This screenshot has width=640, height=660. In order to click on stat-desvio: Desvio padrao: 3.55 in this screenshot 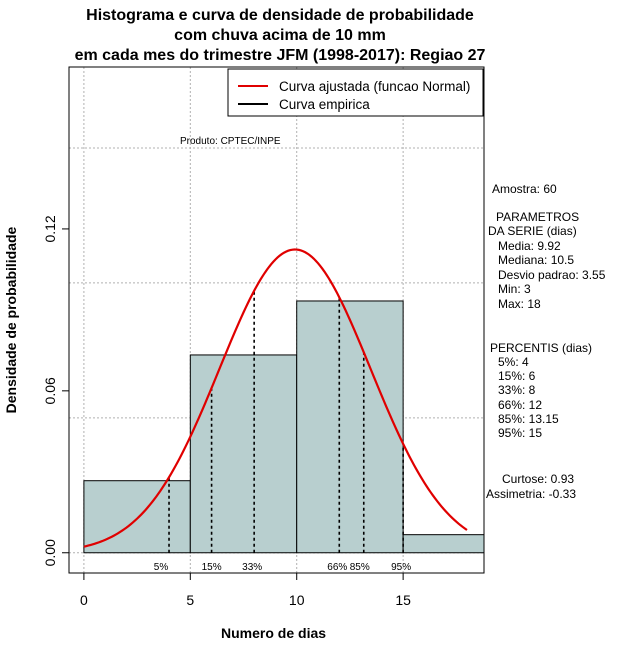, I will do `click(552, 275)`.